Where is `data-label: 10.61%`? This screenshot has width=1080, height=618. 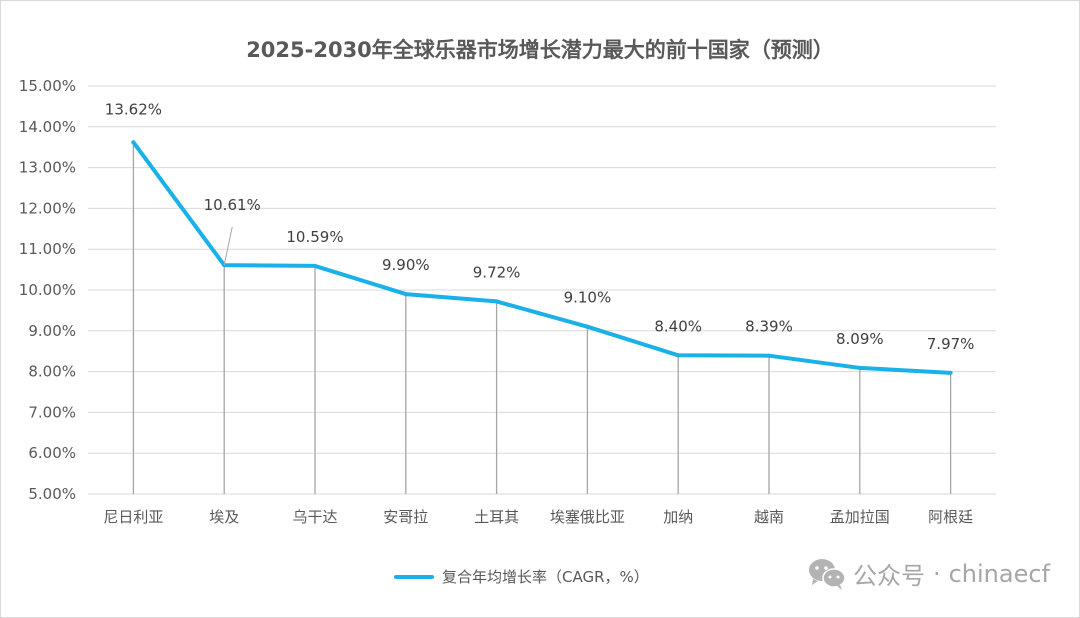
data-label: 10.61% is located at coordinates (232, 205).